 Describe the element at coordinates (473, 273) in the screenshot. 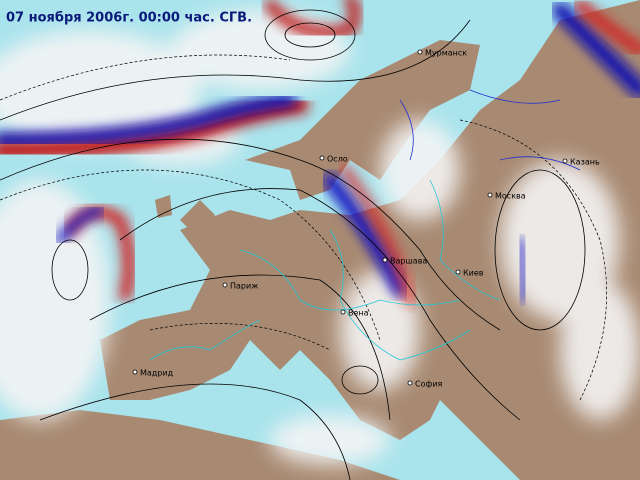

I see `city-label: Киев` at that location.